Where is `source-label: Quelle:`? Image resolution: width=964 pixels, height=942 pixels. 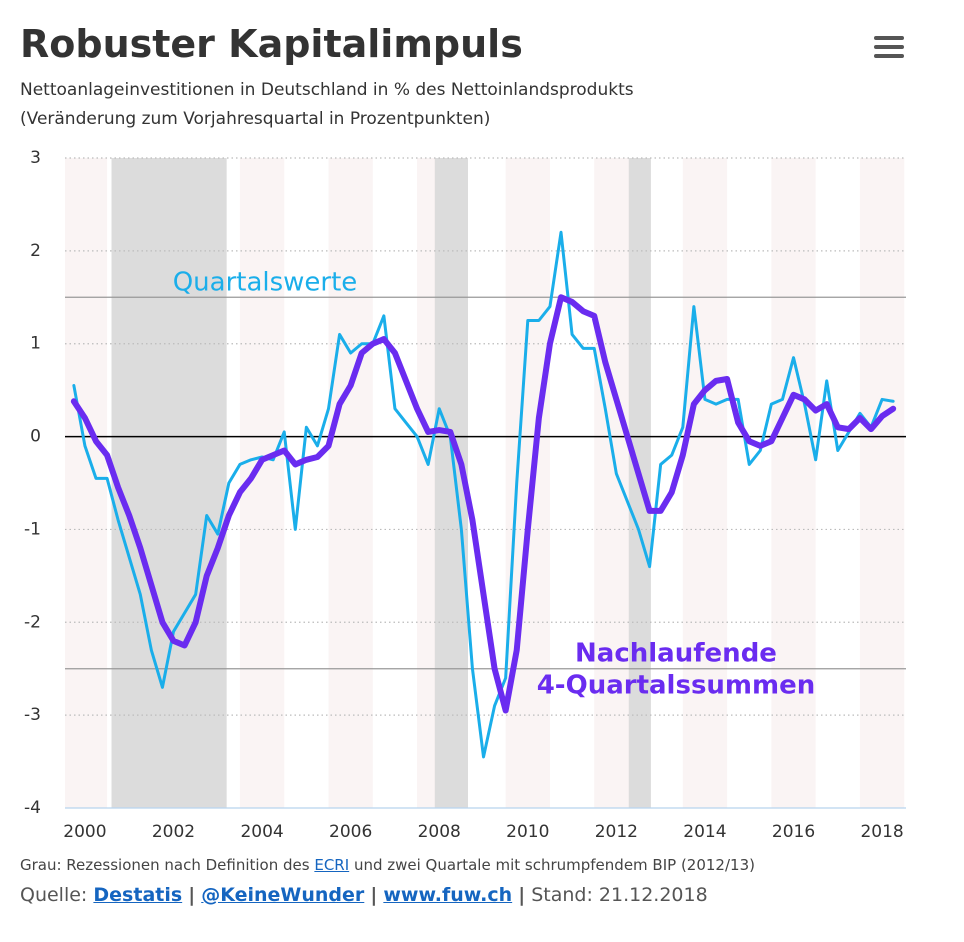 source-label: Quelle: is located at coordinates (54, 895).